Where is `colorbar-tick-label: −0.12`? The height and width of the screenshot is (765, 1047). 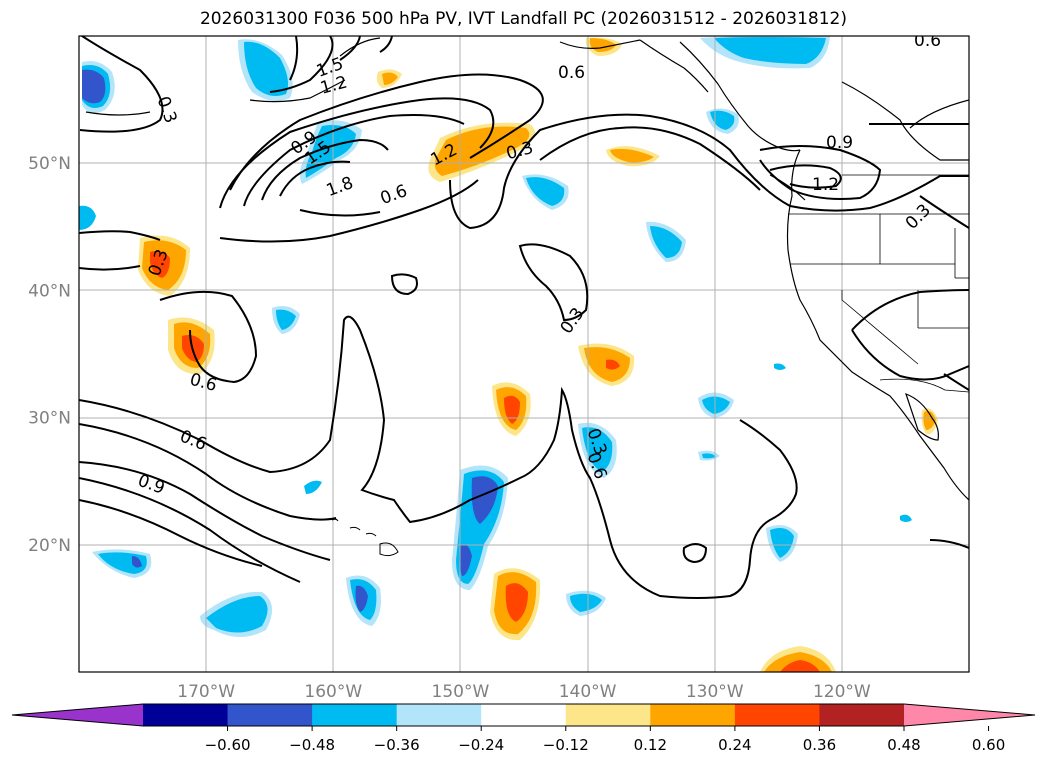
colorbar-tick-label: −0.12 is located at coordinates (566, 745).